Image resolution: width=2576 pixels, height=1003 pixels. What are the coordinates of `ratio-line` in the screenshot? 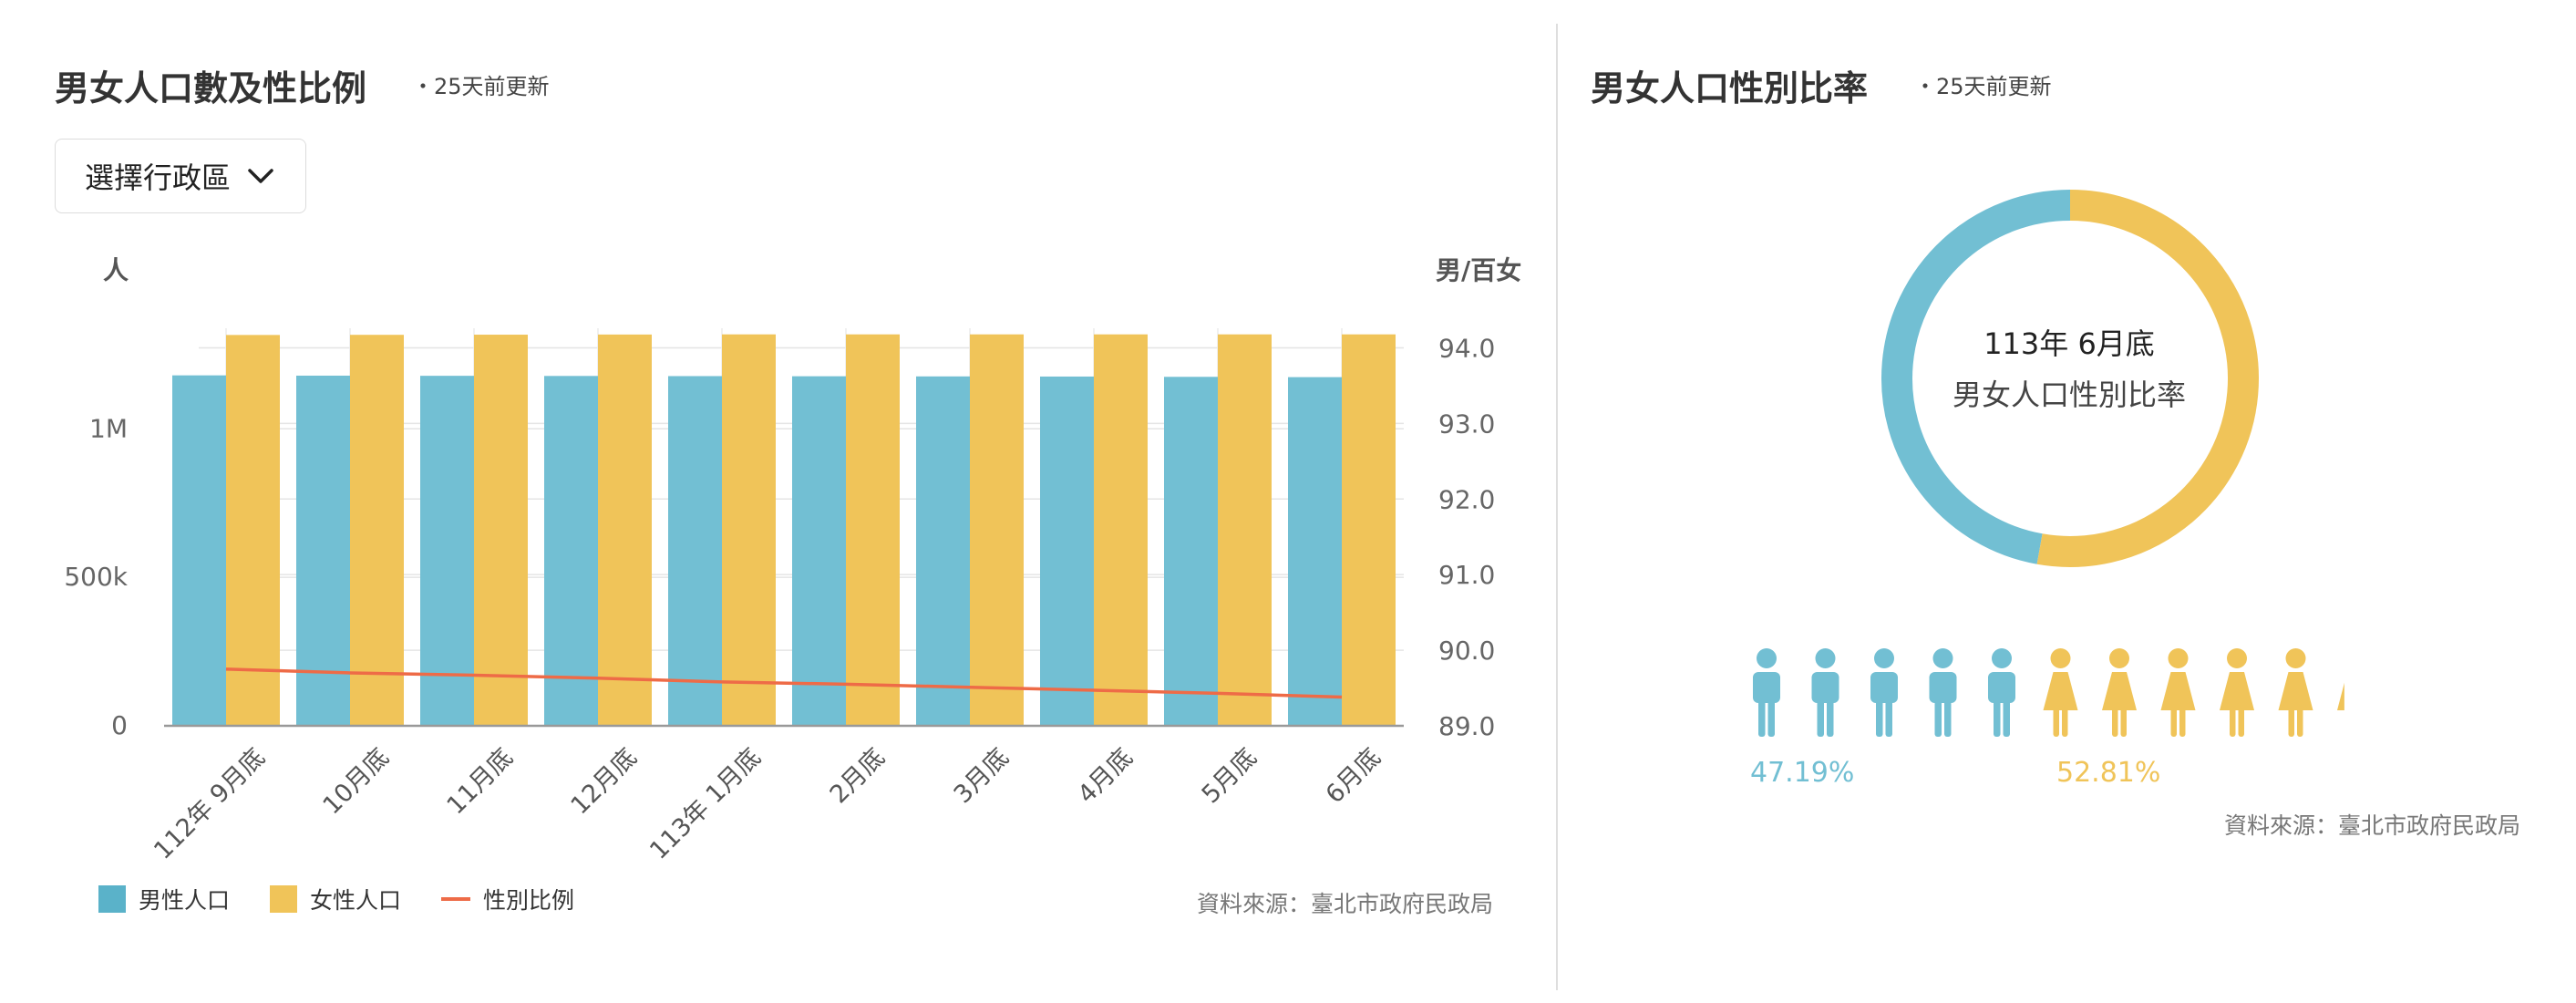 It's located at (784, 683).